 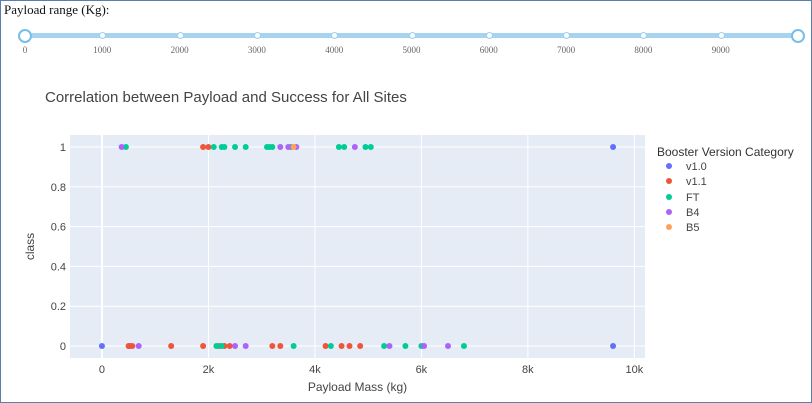 I want to click on y-tick-label: 1, so click(x=63, y=148).